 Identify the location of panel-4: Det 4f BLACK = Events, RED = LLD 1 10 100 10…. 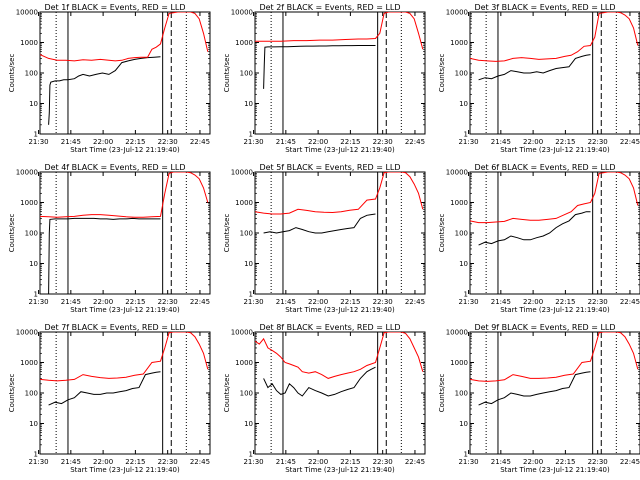
(109, 238).